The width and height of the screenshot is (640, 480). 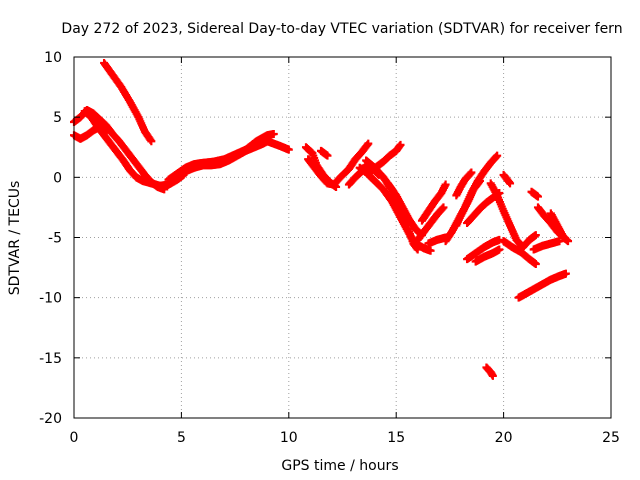 What do you see at coordinates (468, 203) in the screenshot?
I see `series-s19` at bounding box center [468, 203].